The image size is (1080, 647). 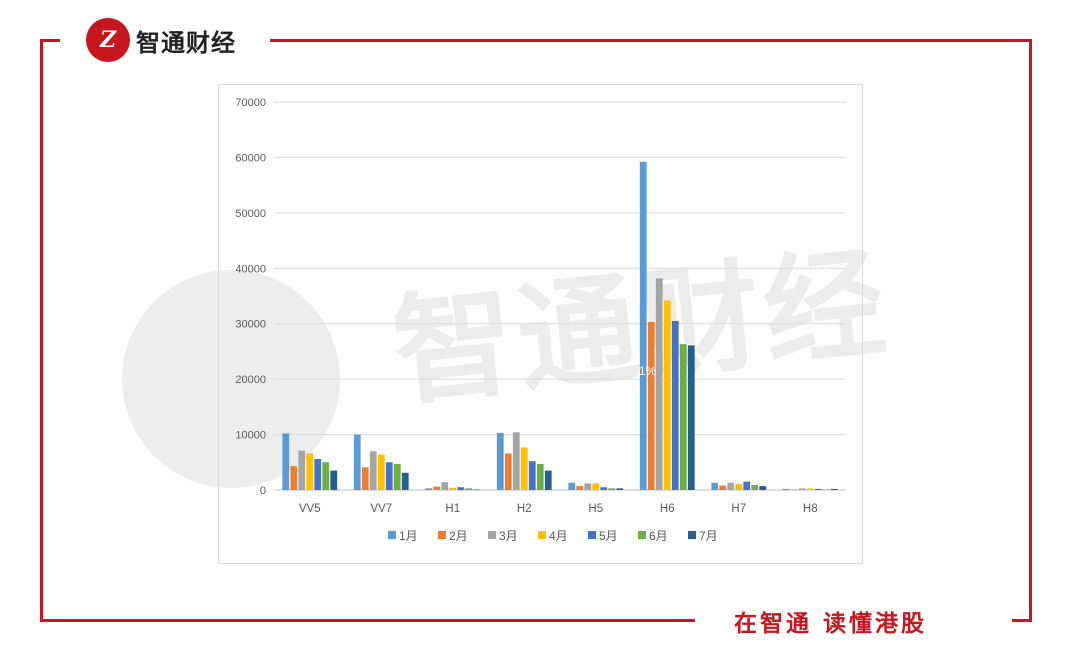 I want to click on frame-bottom-right, so click(x=1022, y=620).